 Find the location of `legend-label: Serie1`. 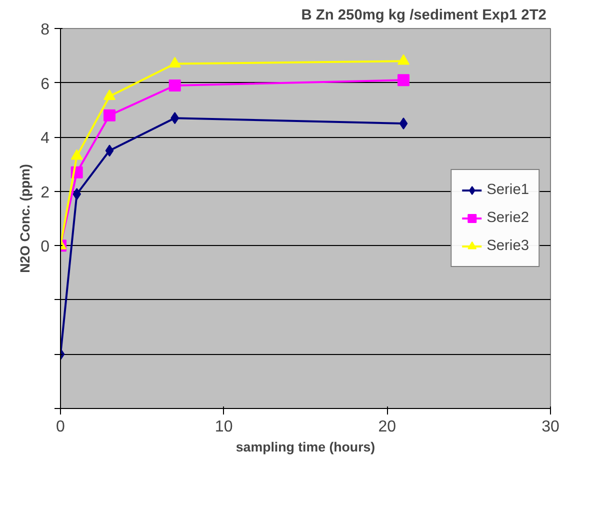

legend-label: Serie1 is located at coordinates (507, 190).